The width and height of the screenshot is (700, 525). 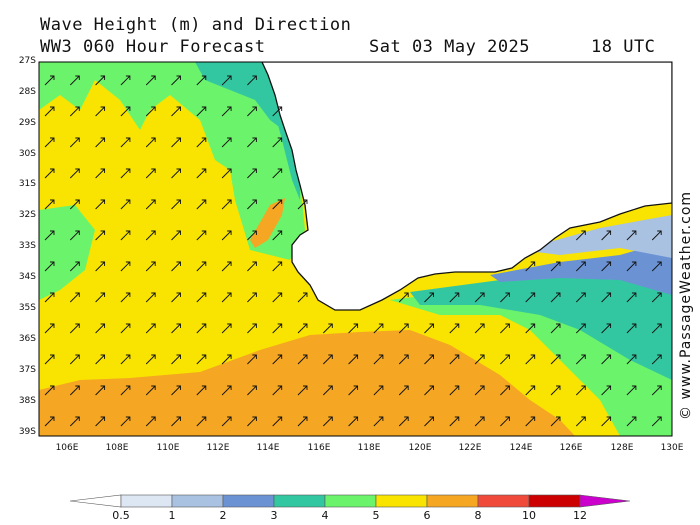 What do you see at coordinates (27, 123) in the screenshot?
I see `lat-label: 29S` at bounding box center [27, 123].